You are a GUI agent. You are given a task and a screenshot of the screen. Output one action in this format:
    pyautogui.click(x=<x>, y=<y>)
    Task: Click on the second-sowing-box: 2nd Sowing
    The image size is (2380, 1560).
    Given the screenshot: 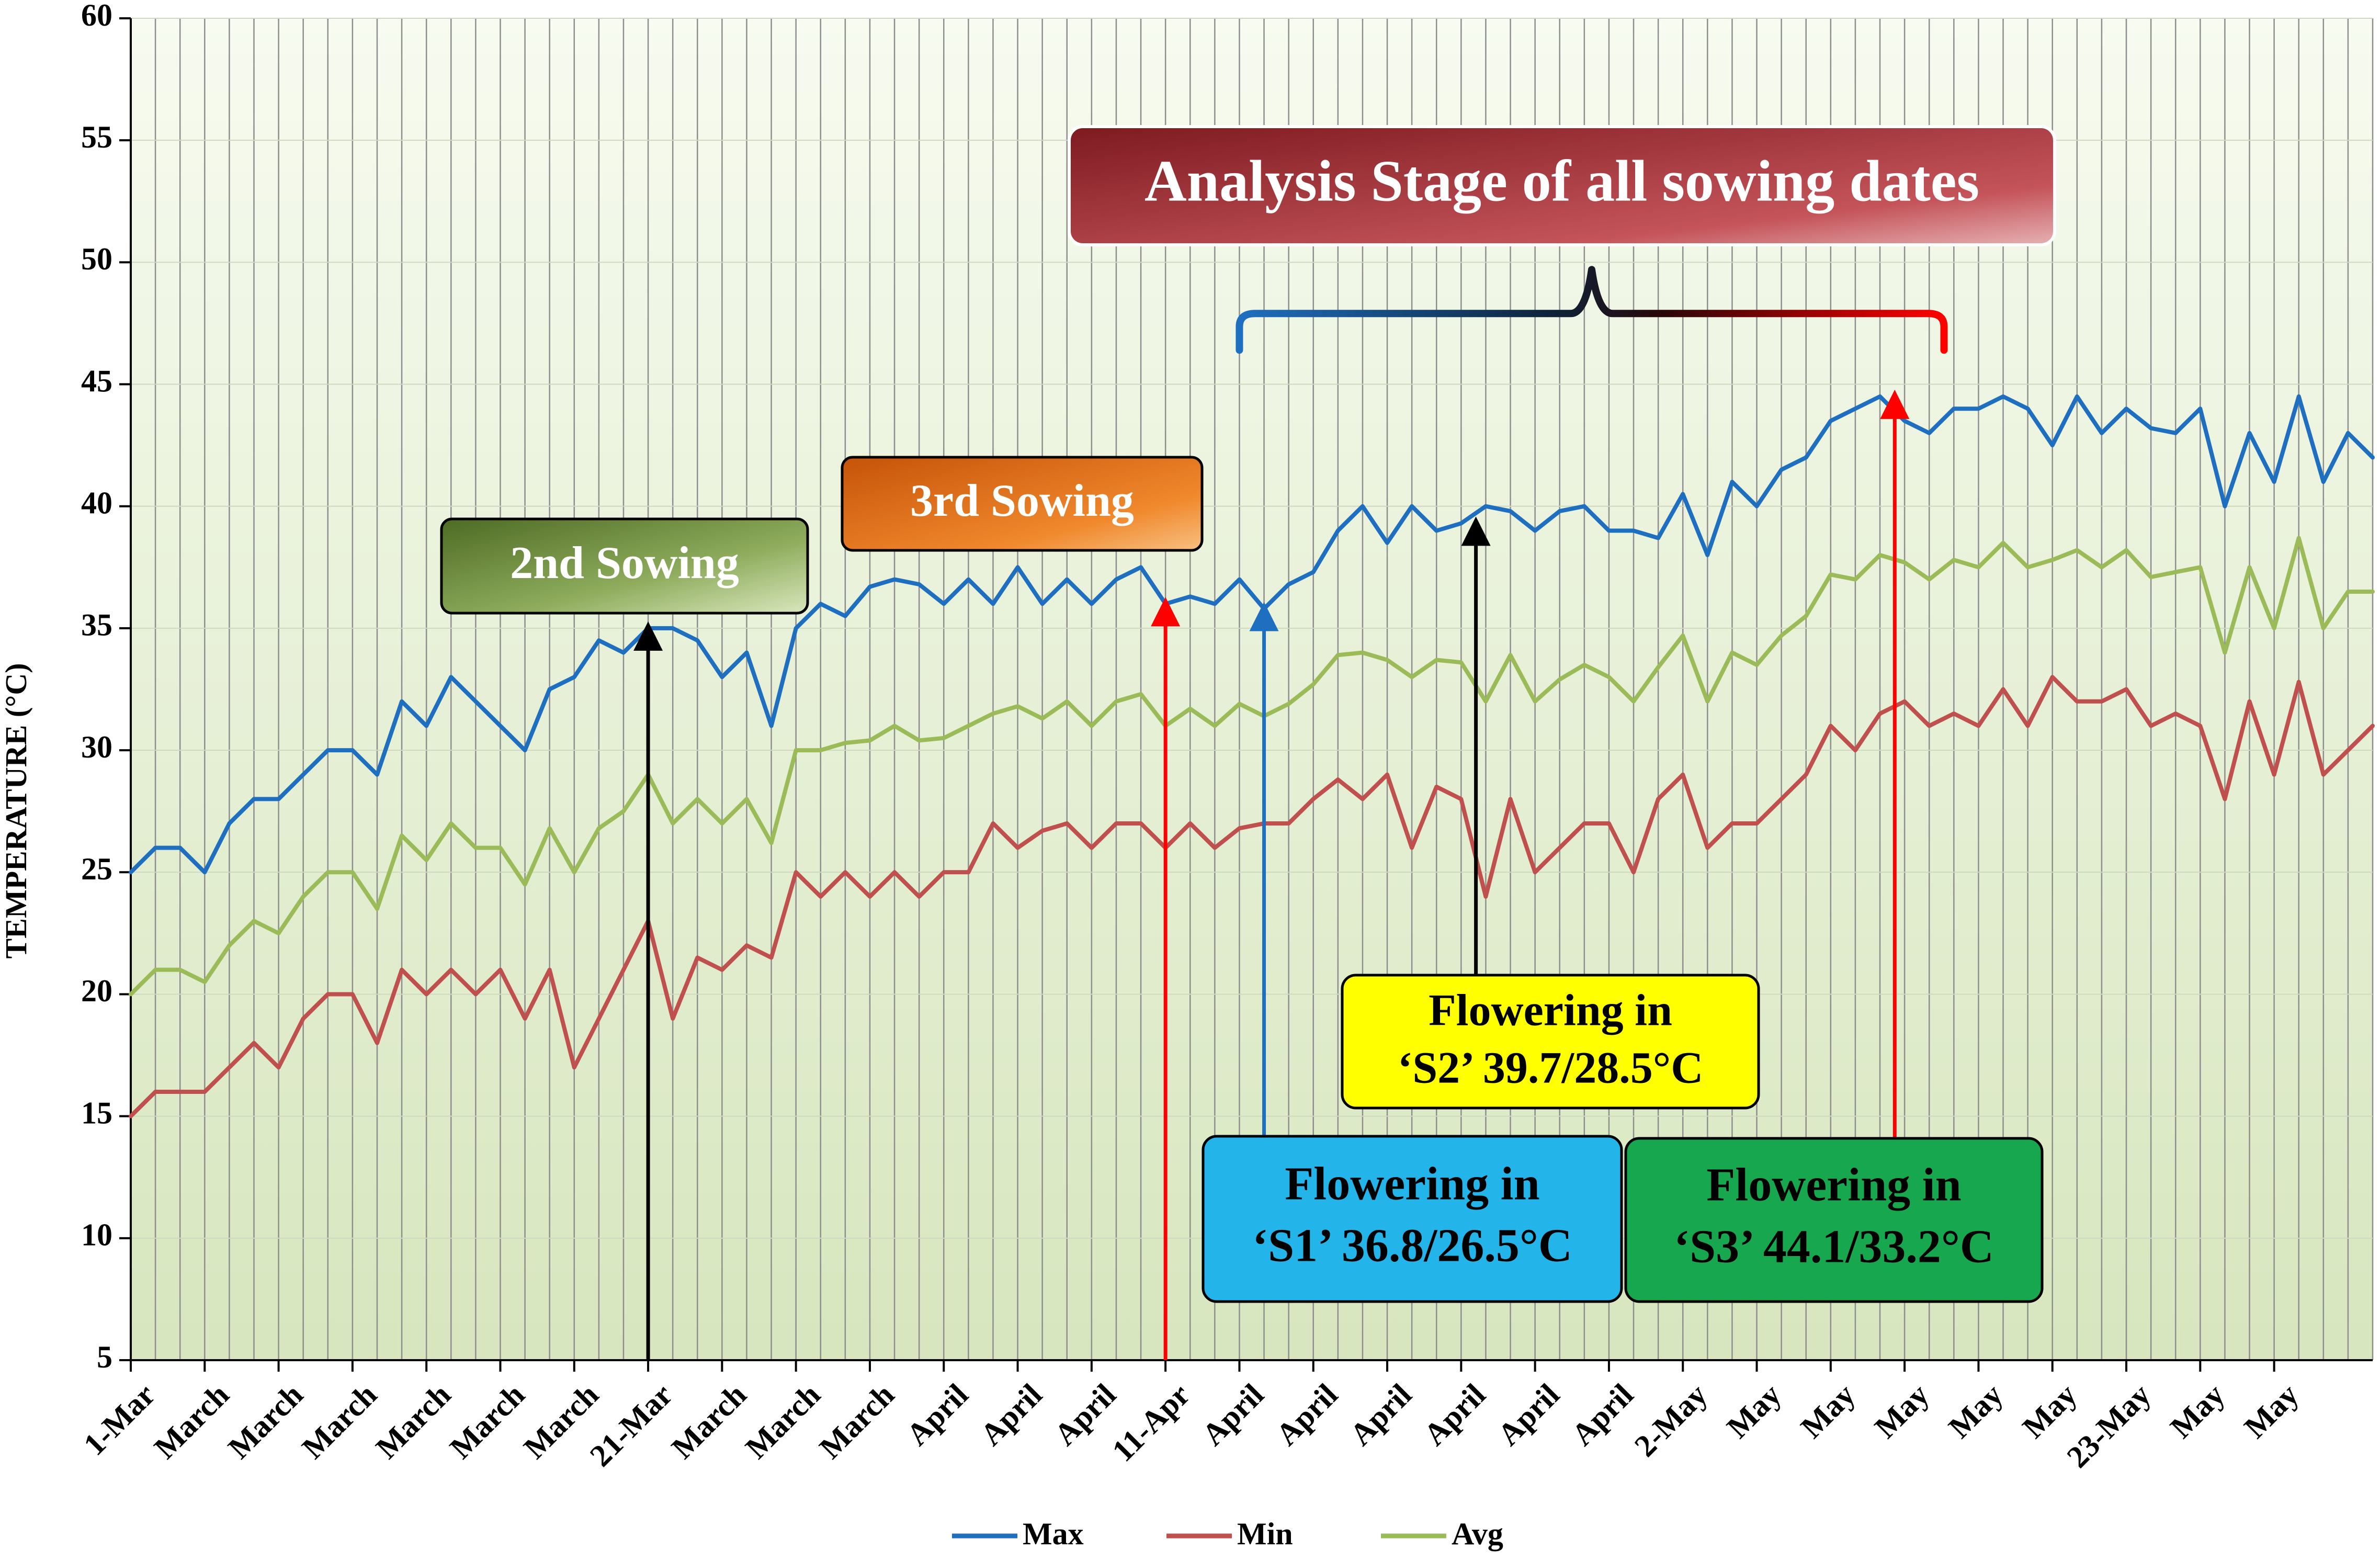 What is the action you would take?
    pyautogui.click(x=625, y=566)
    